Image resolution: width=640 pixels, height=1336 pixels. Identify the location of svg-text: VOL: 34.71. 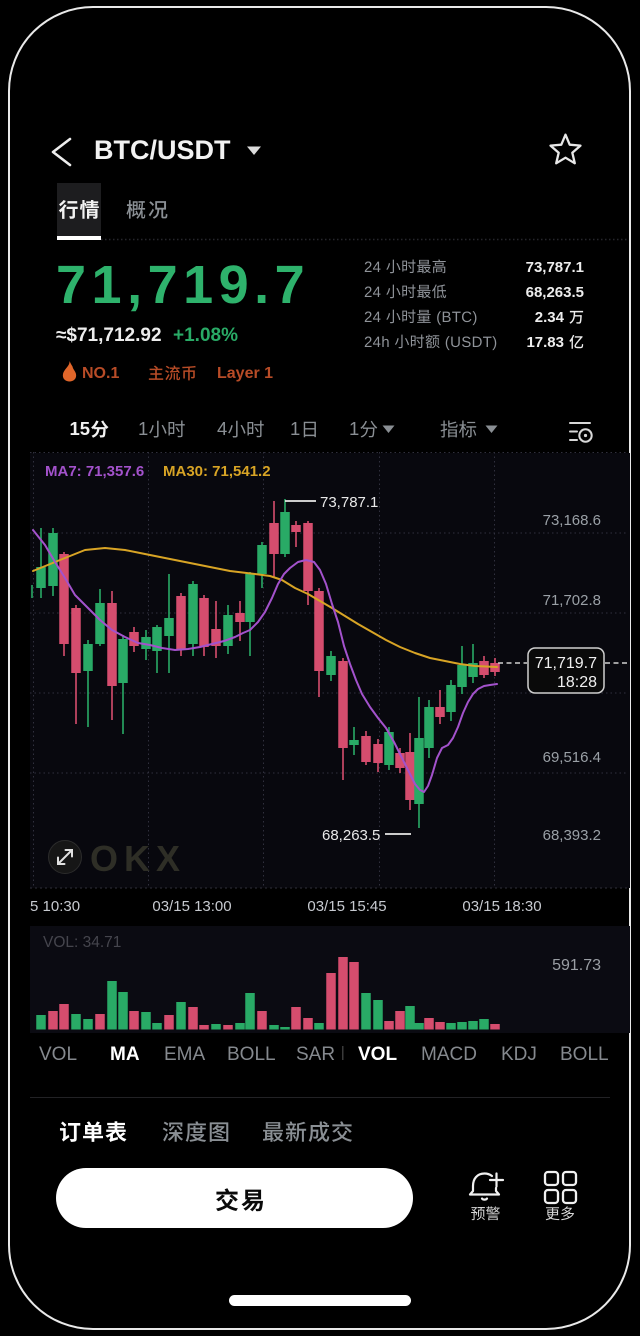
(82, 942).